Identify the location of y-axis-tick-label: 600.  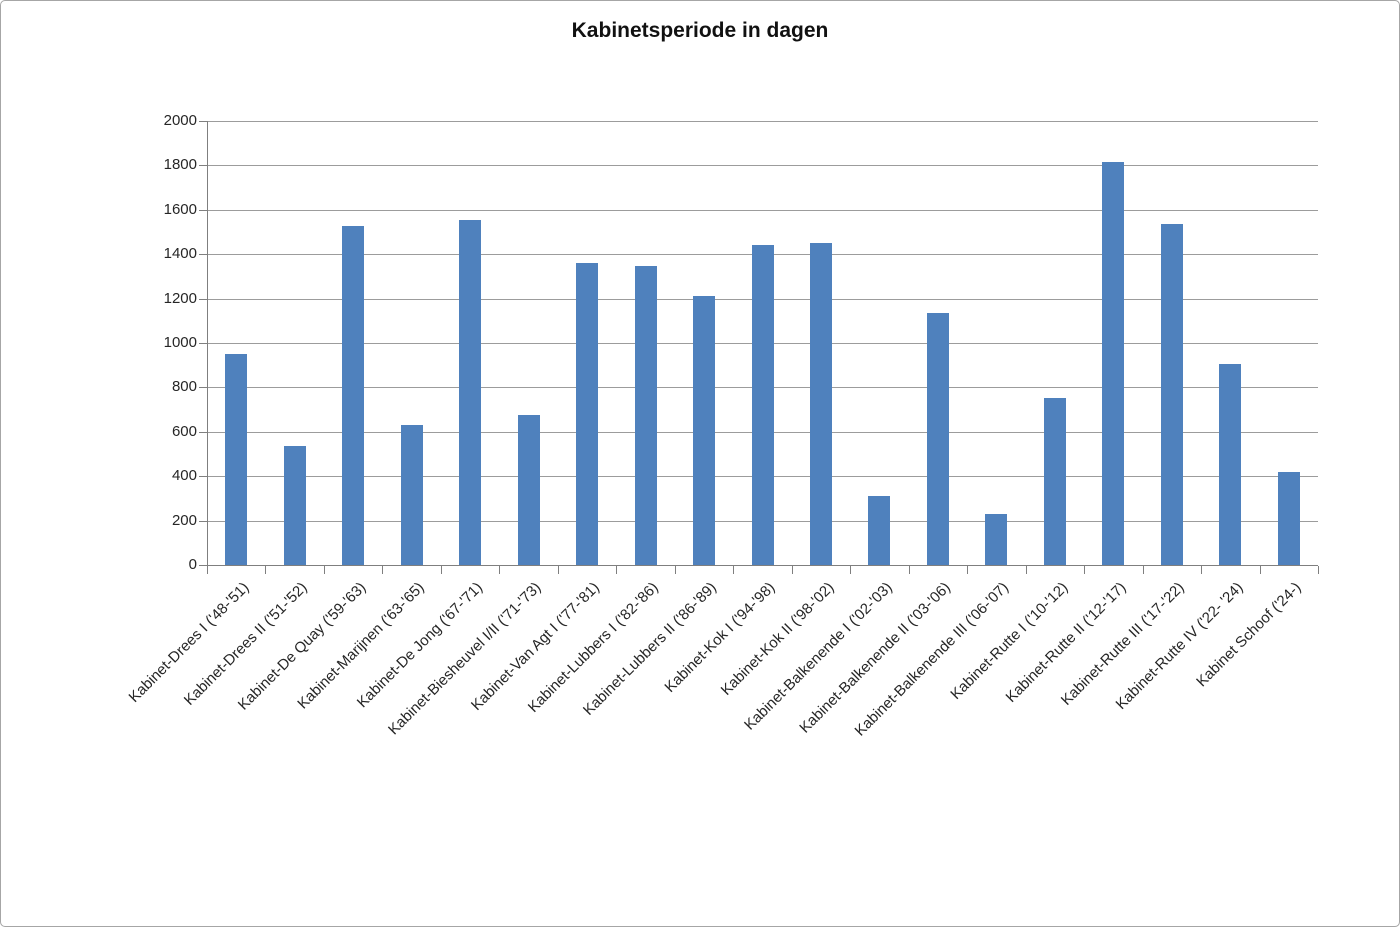
(184, 431).